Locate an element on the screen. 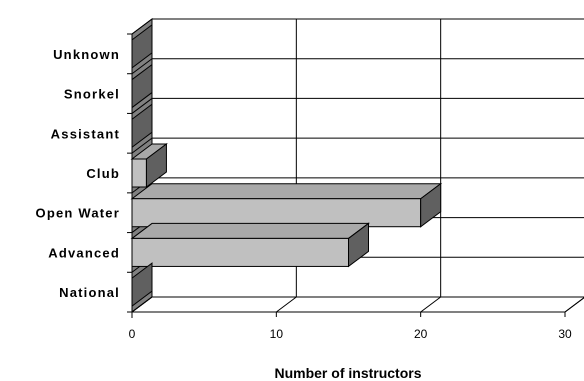 Image resolution: width=584 pixels, height=381 pixels. x-axis-label: Number of instructors is located at coordinates (347, 373).